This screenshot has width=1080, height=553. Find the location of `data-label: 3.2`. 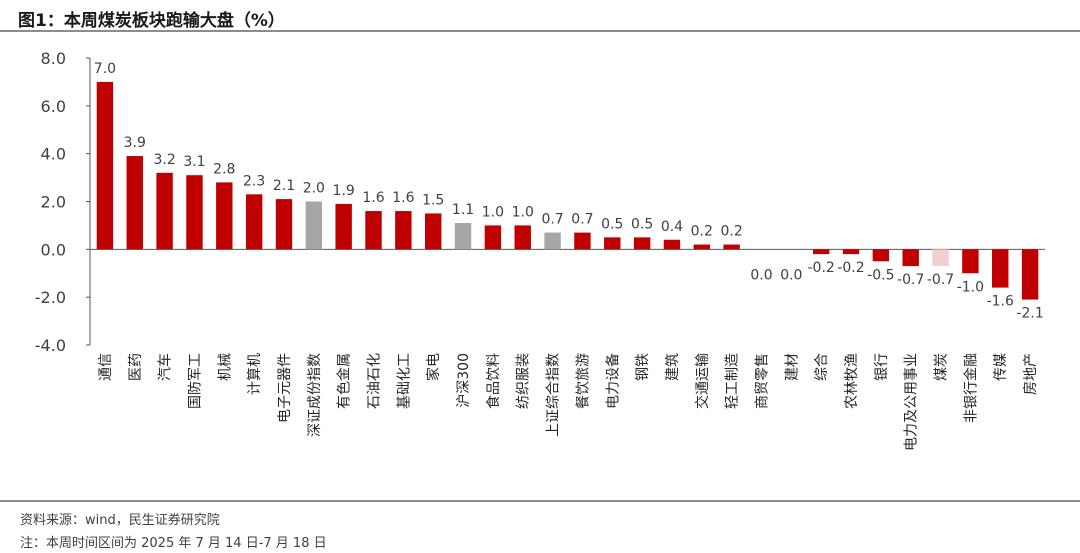

data-label: 3.2 is located at coordinates (164, 160).